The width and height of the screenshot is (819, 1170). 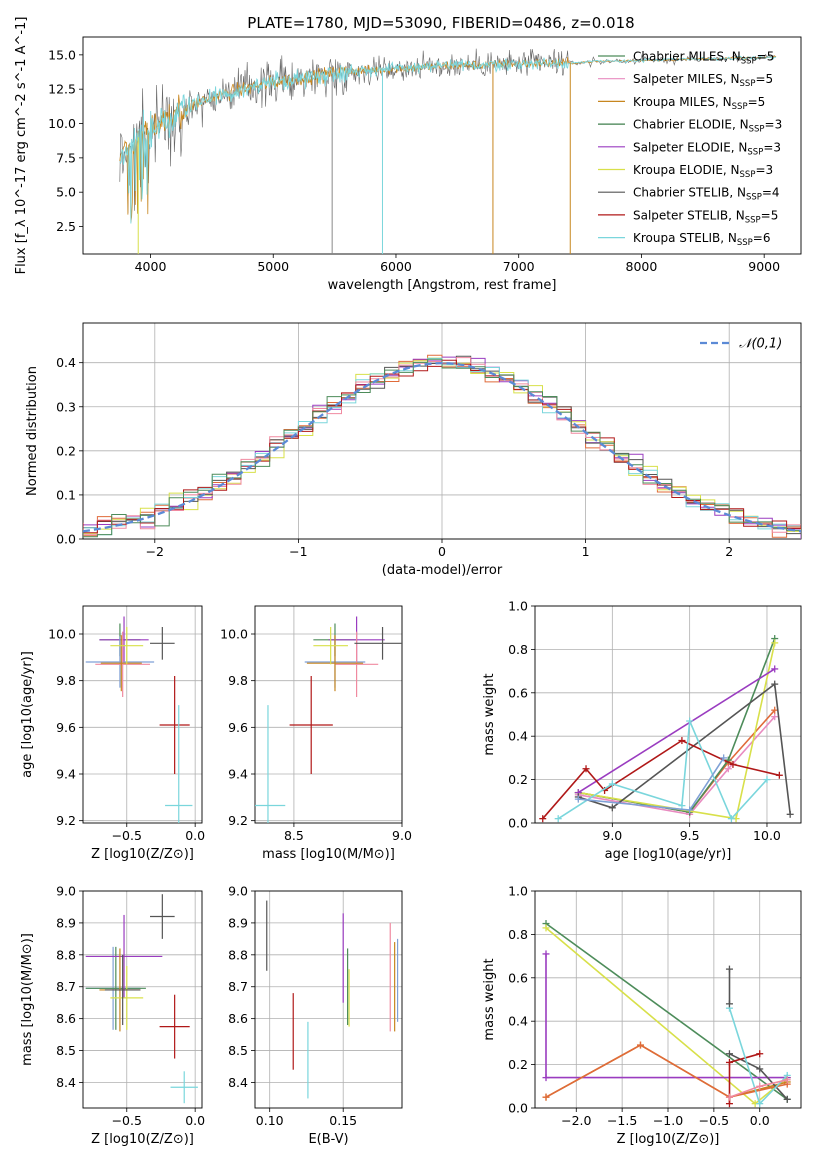 What do you see at coordinates (764, 266) in the screenshot?
I see `x-tick-label: 9000` at bounding box center [764, 266].